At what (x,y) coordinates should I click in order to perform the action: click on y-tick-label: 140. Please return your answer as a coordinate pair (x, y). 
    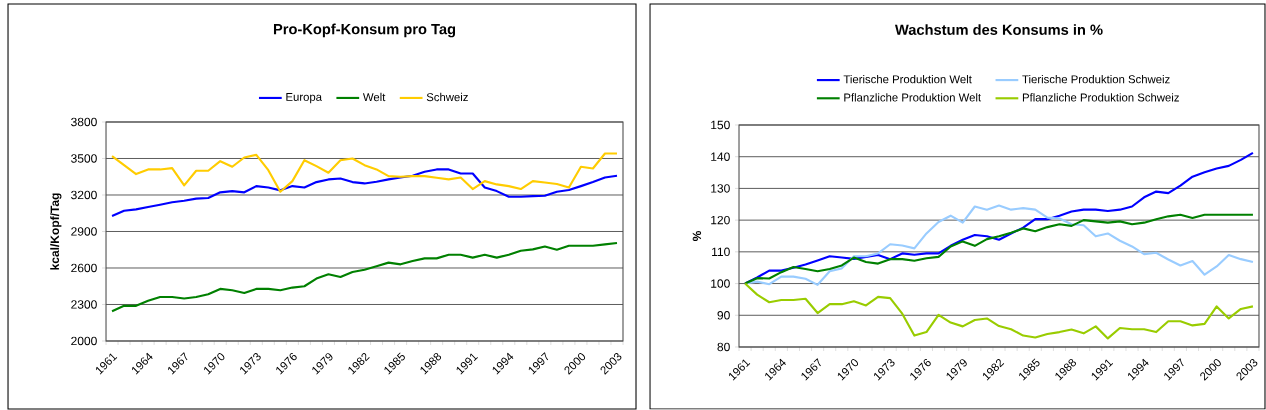
    Looking at the image, I should click on (720, 156).